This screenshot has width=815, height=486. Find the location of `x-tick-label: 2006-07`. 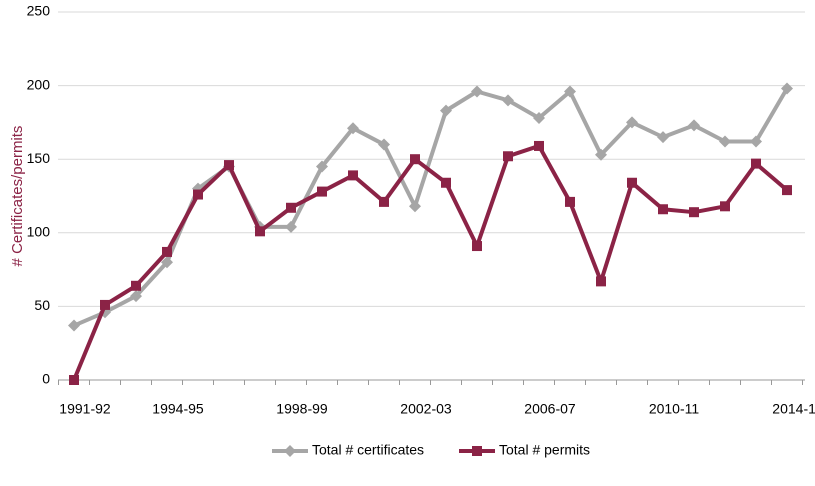

x-tick-label: 2006-07 is located at coordinates (550, 409).